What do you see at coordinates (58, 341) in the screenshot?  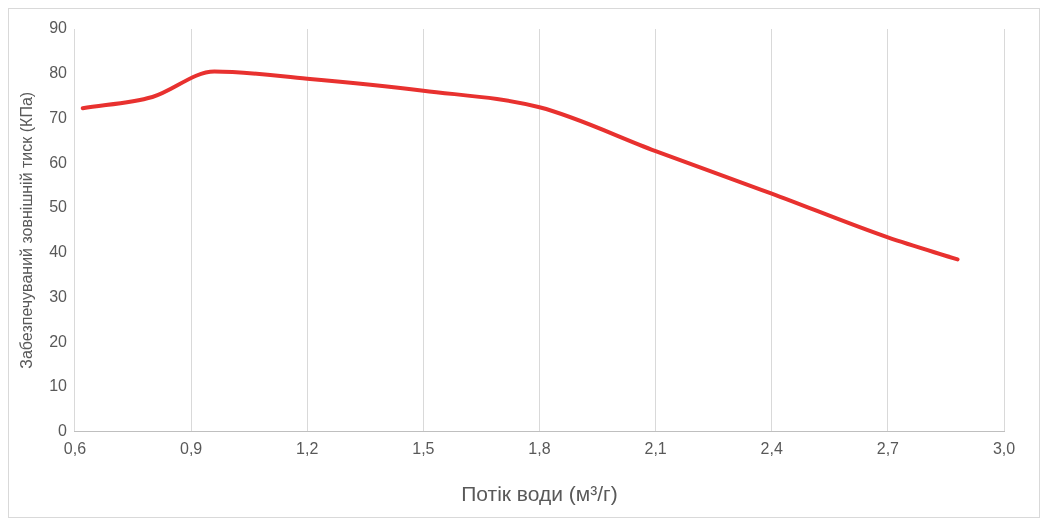 I see `y-tick-label: 20` at bounding box center [58, 341].